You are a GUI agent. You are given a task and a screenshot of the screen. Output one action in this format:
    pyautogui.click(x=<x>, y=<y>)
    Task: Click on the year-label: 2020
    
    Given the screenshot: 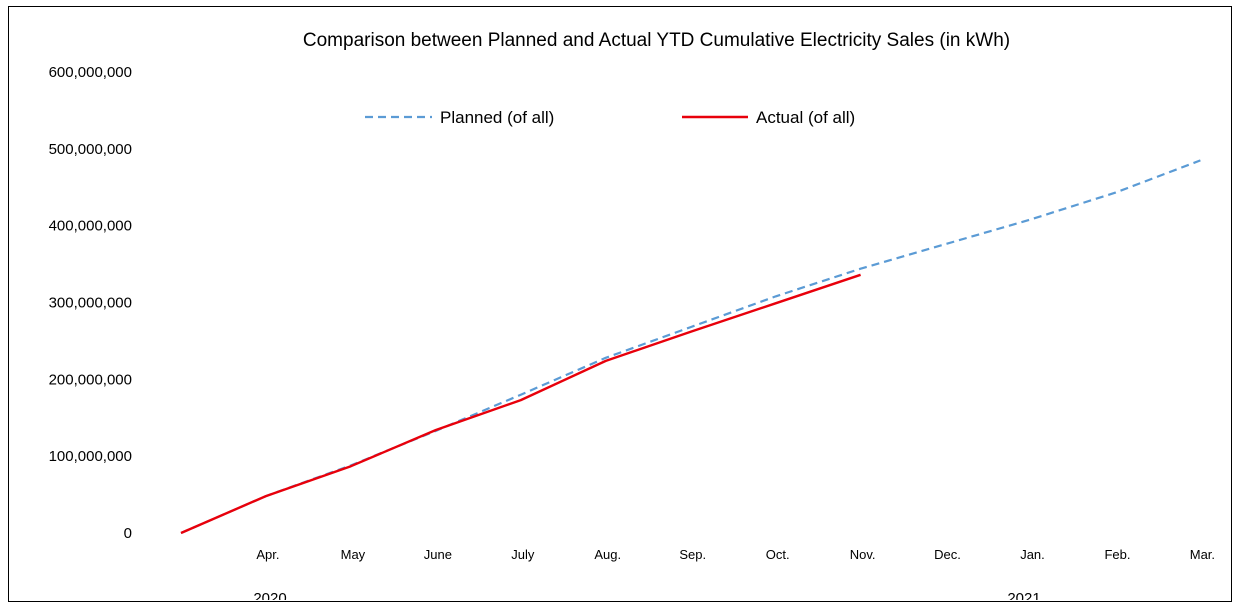 What is the action you would take?
    pyautogui.click(x=269, y=595)
    